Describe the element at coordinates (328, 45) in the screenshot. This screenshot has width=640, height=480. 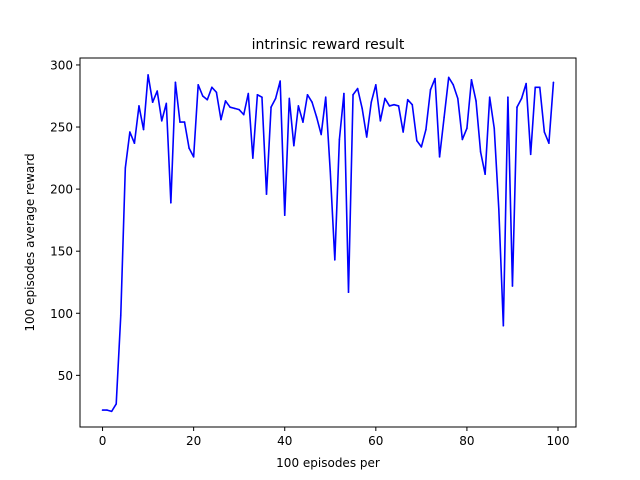
I see `chart-title: intrinsic reward result` at that location.